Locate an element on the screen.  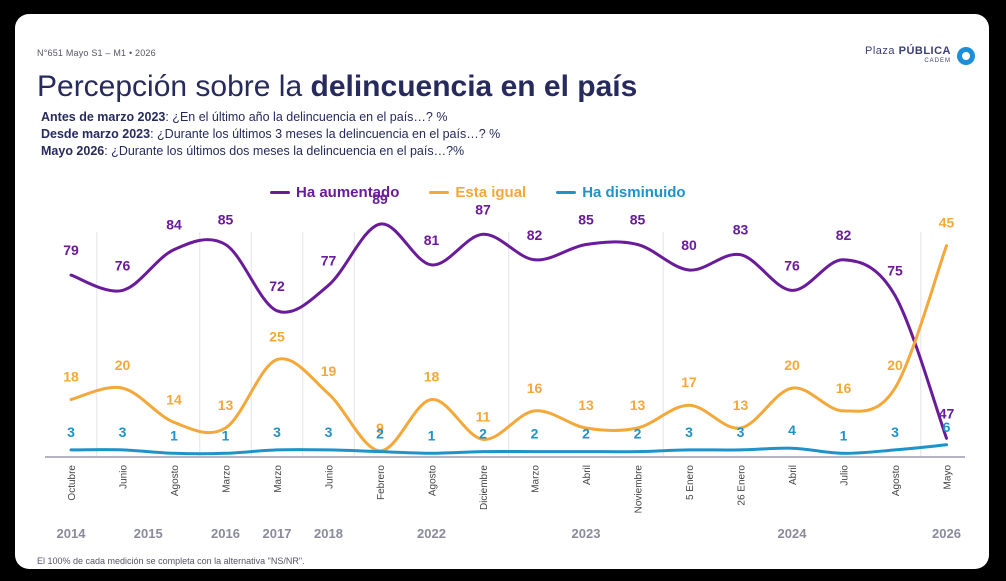
data-label-igual: 11 is located at coordinates (483, 416).